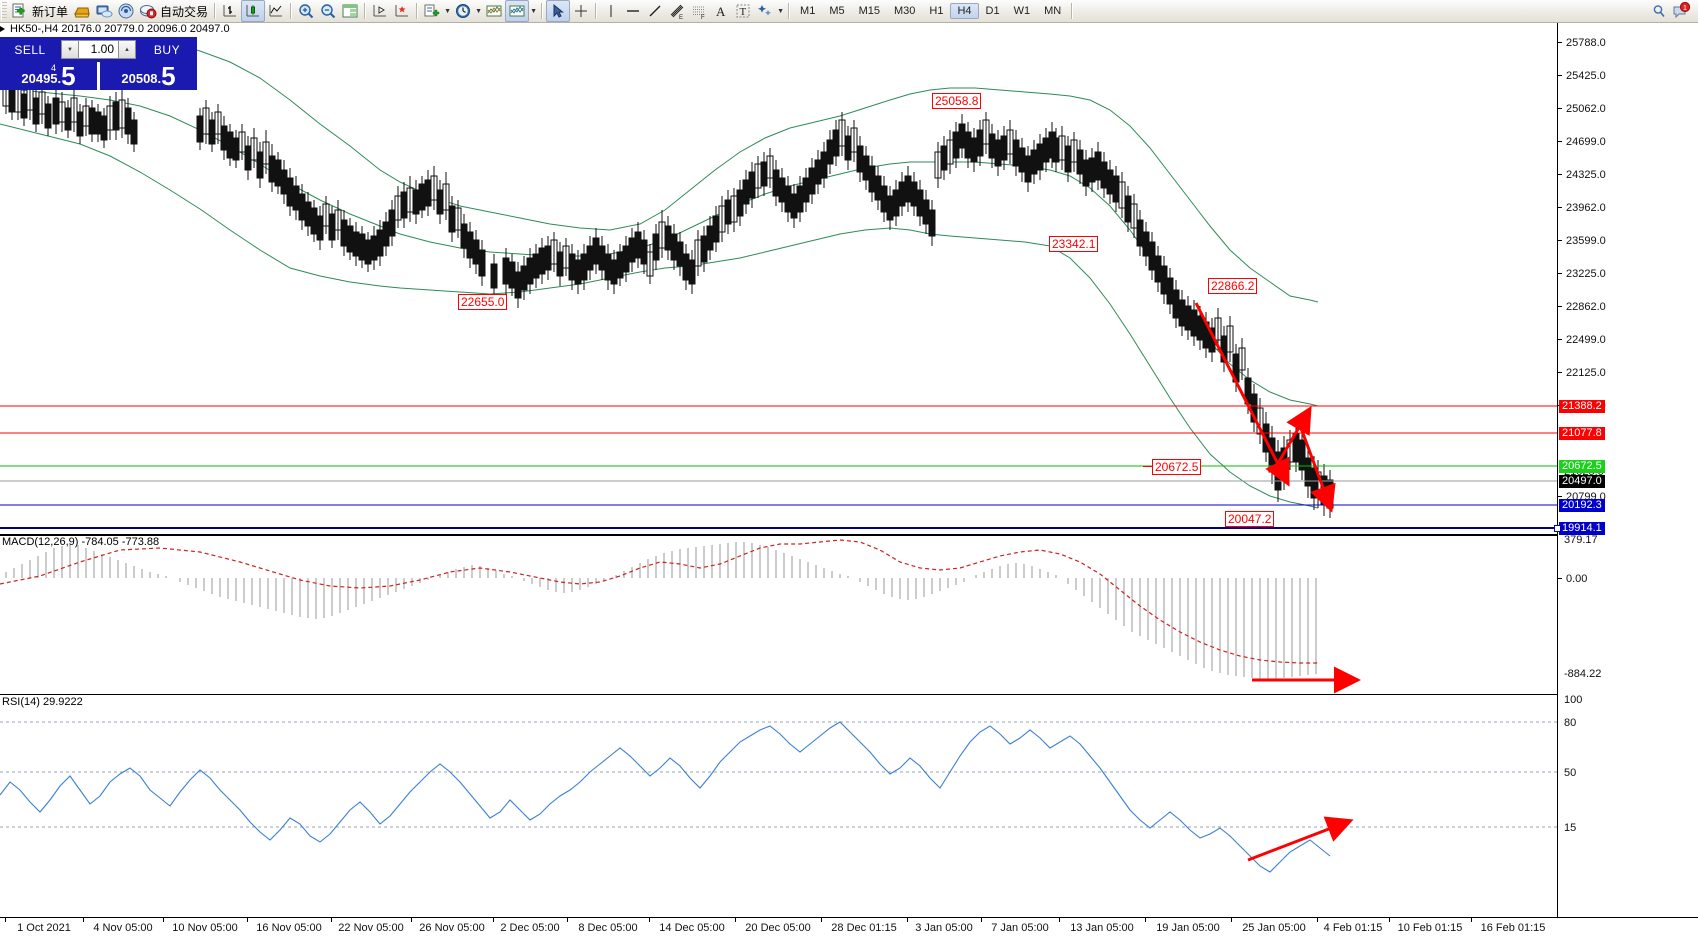 The width and height of the screenshot is (1698, 941). I want to click on vertical-line-icon, so click(611, 11).